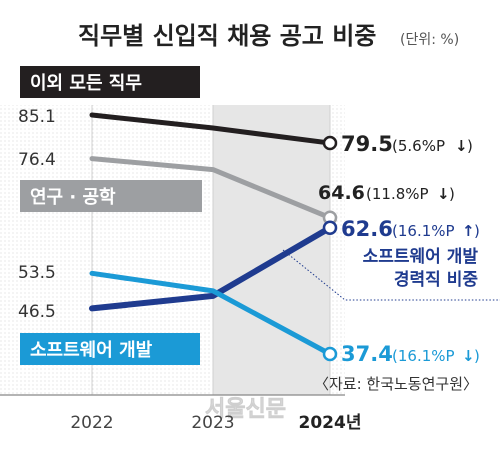 Image resolution: width=500 pixels, height=450 pixels. What do you see at coordinates (418, 146) in the screenshot?
I see `end-change-other: (5.6%P` at bounding box center [418, 146].